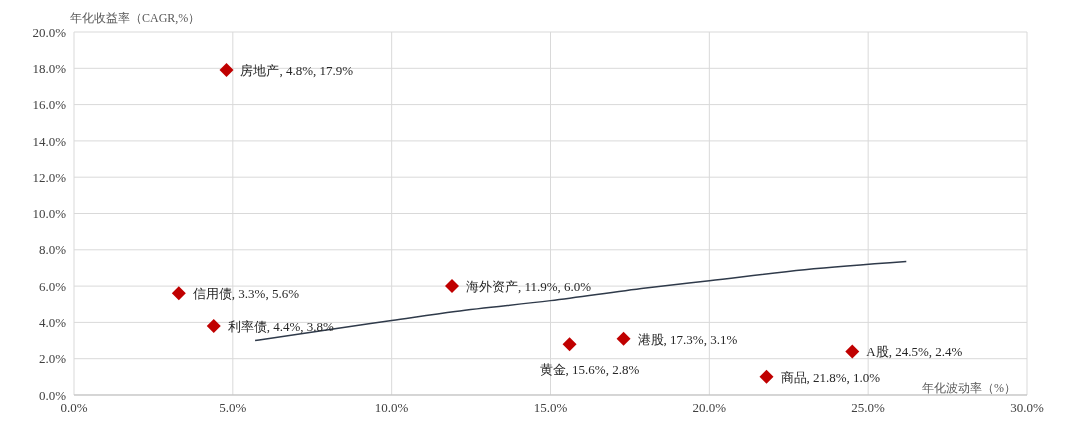  Describe the element at coordinates (52, 395) in the screenshot. I see `y-tick-label: 0.0%` at that location.